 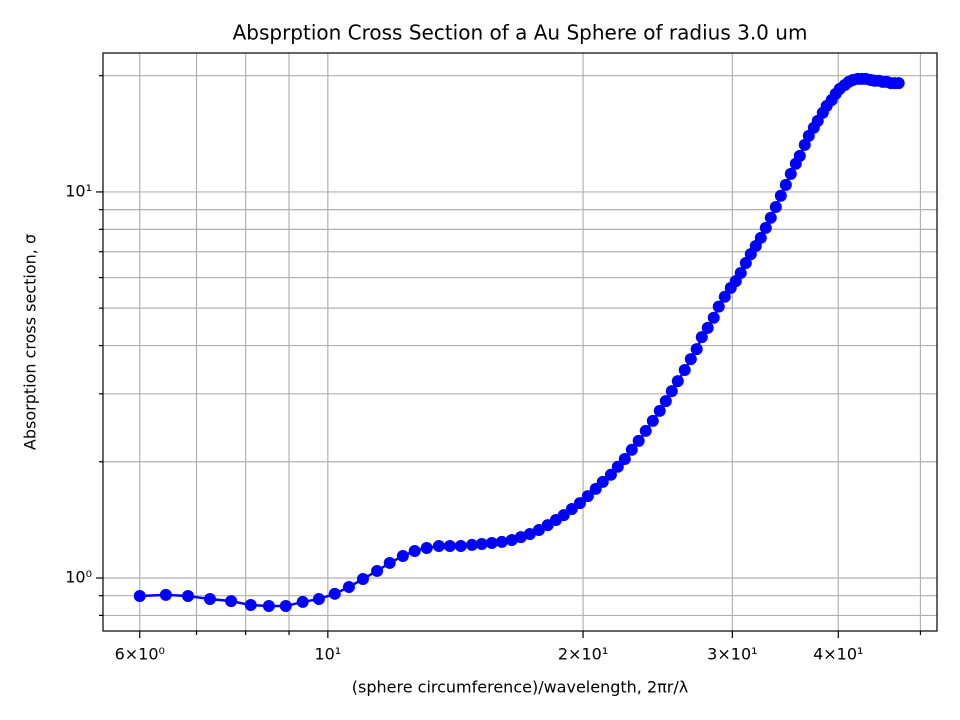 I want to click on y-axis-label: Absorption cross section, σ, so click(x=30, y=342).